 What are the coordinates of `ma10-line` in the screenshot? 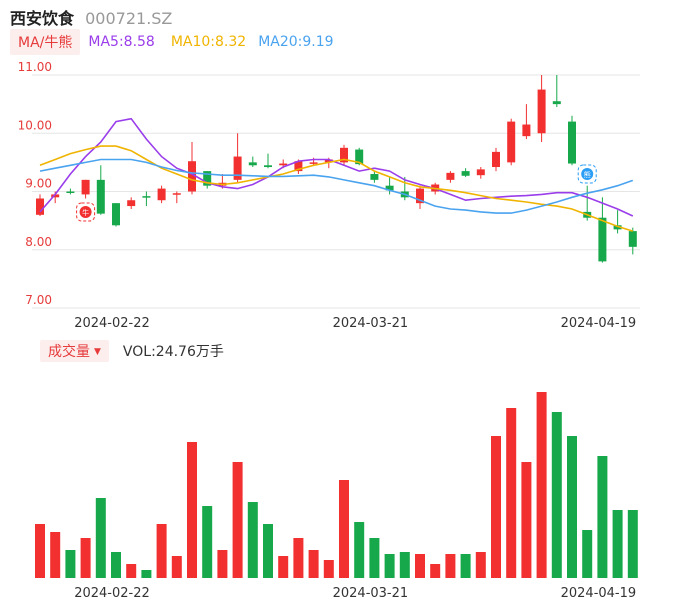 It's located at (336, 188).